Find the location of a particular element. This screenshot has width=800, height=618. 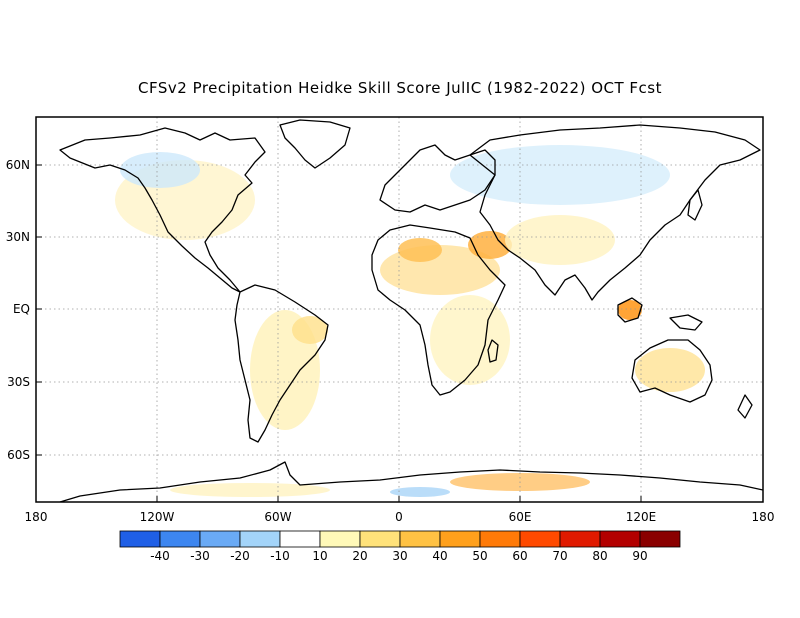

colorbar-label: -40 is located at coordinates (160, 556).